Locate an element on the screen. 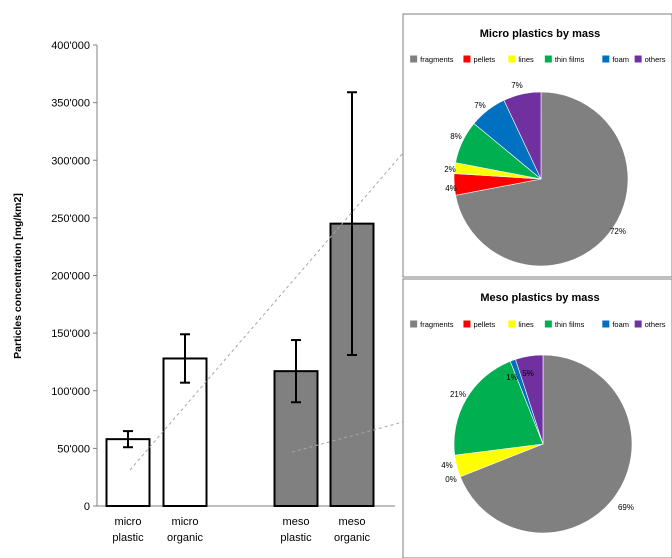 This screenshot has width=672, height=558. bar-micro-plastic is located at coordinates (128, 472).